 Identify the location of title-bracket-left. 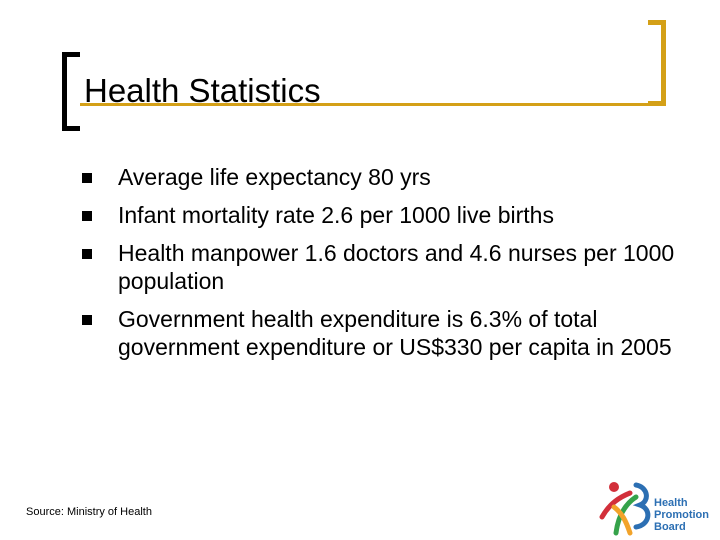
(71, 91).